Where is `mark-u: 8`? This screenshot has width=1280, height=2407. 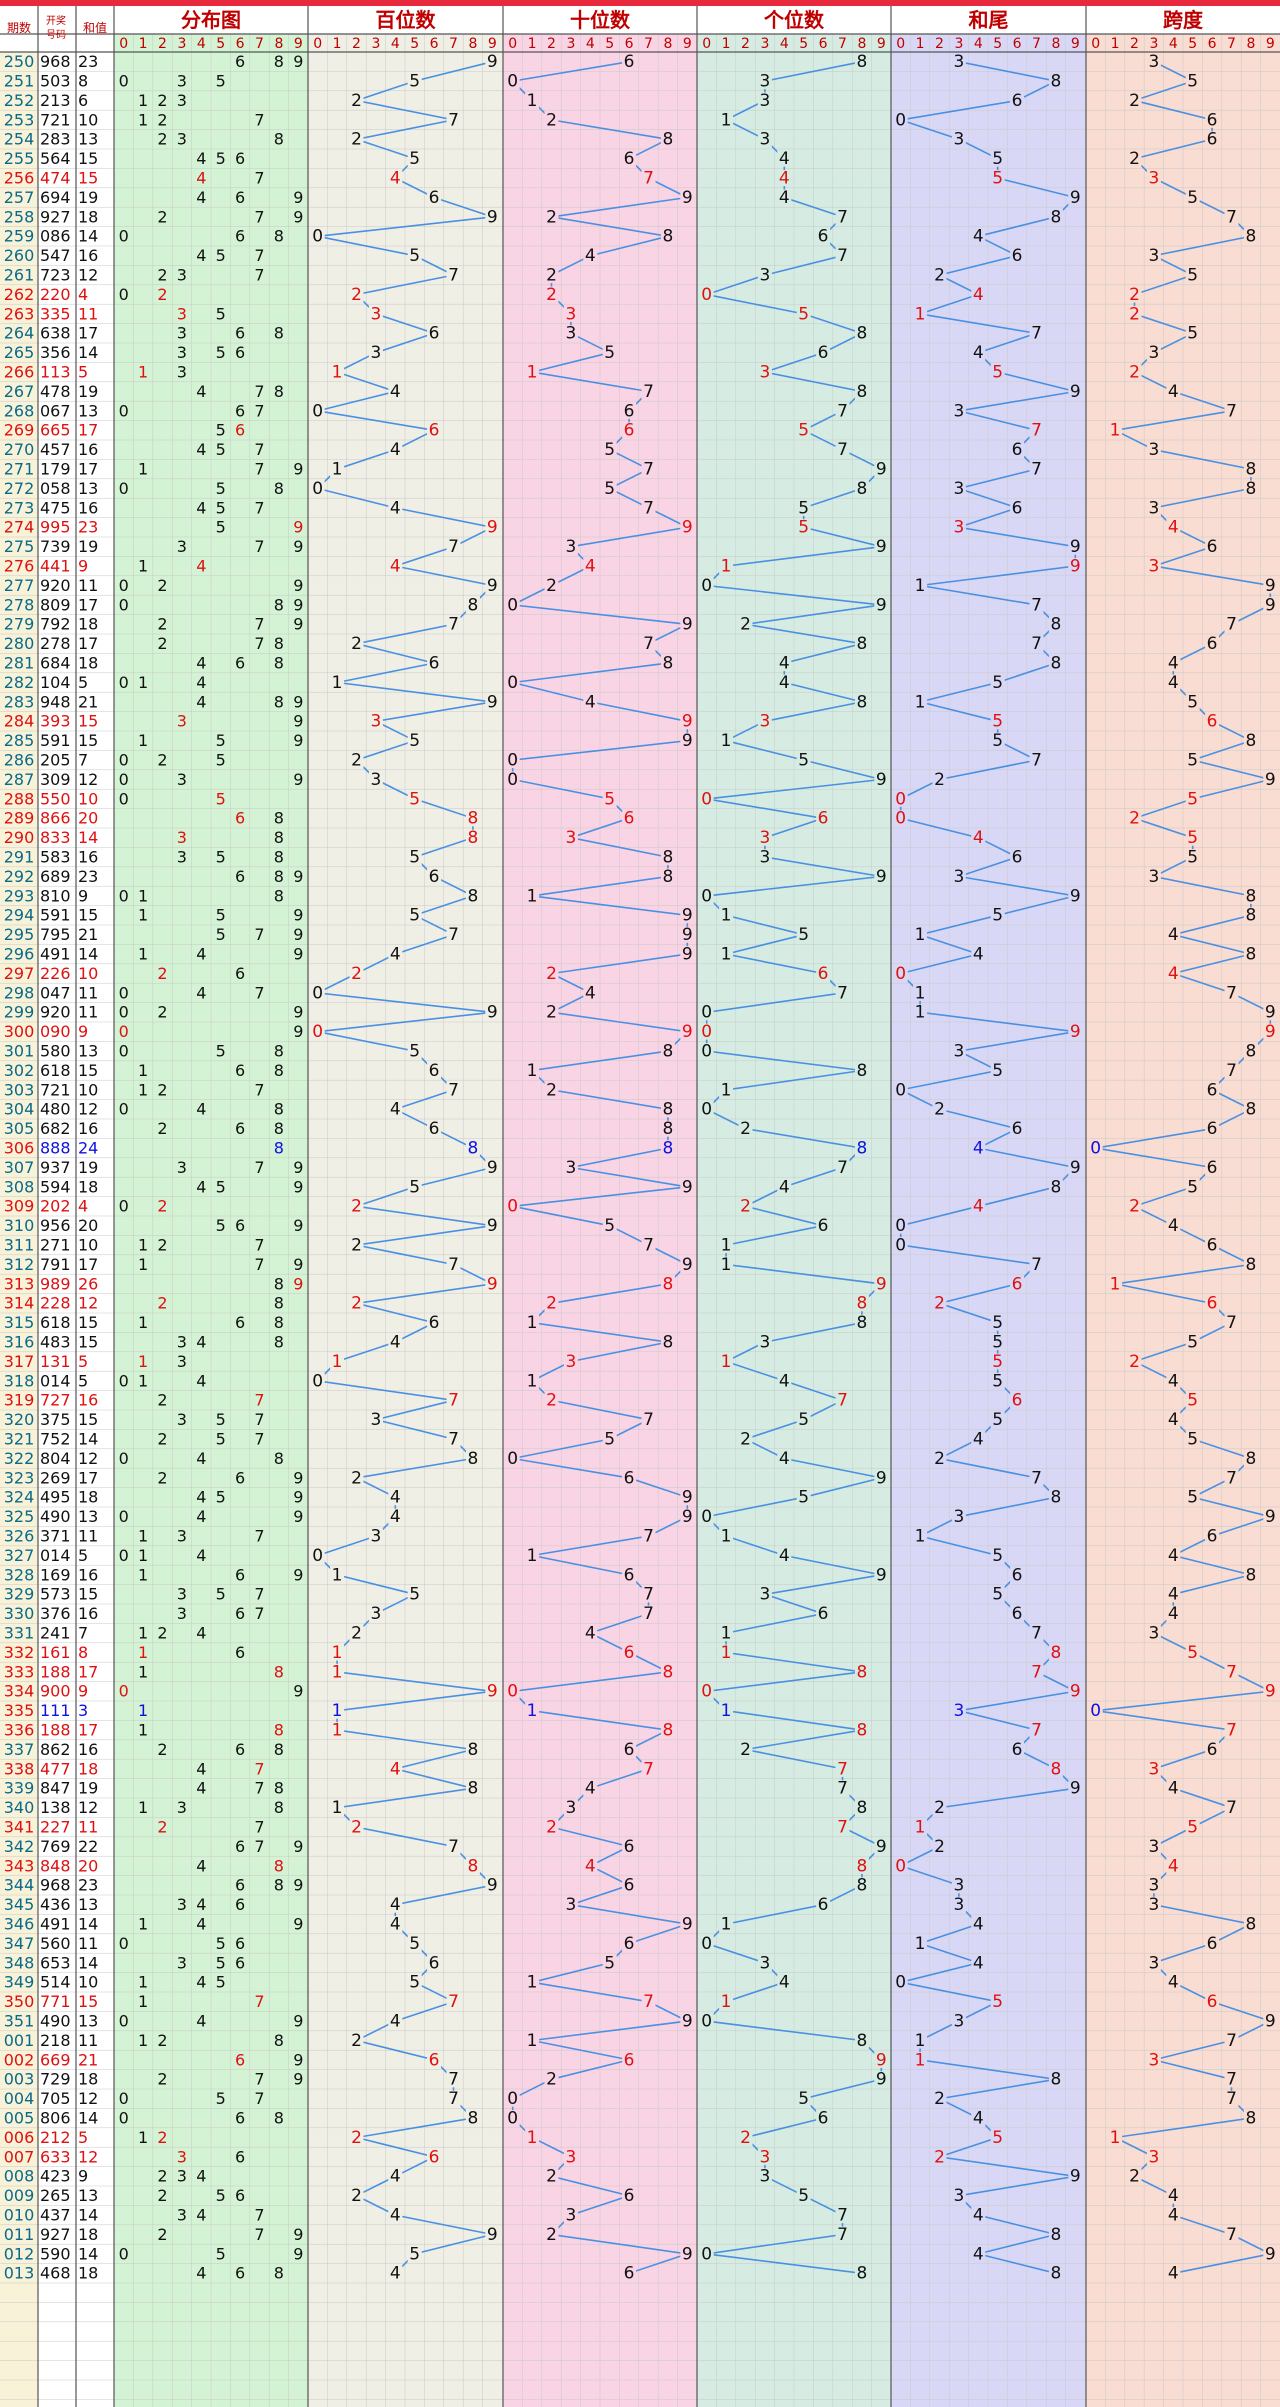
mark-u: 8 is located at coordinates (861, 644).